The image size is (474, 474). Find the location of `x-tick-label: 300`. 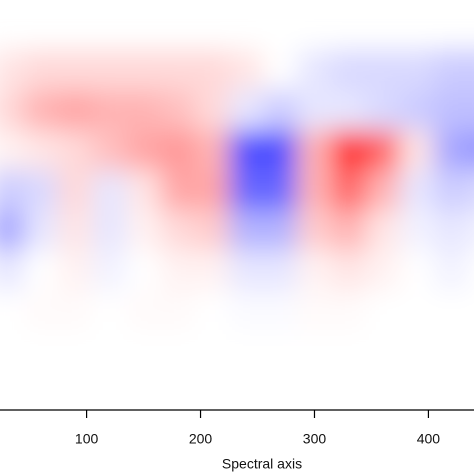

x-tick-label: 300 is located at coordinates (315, 439).